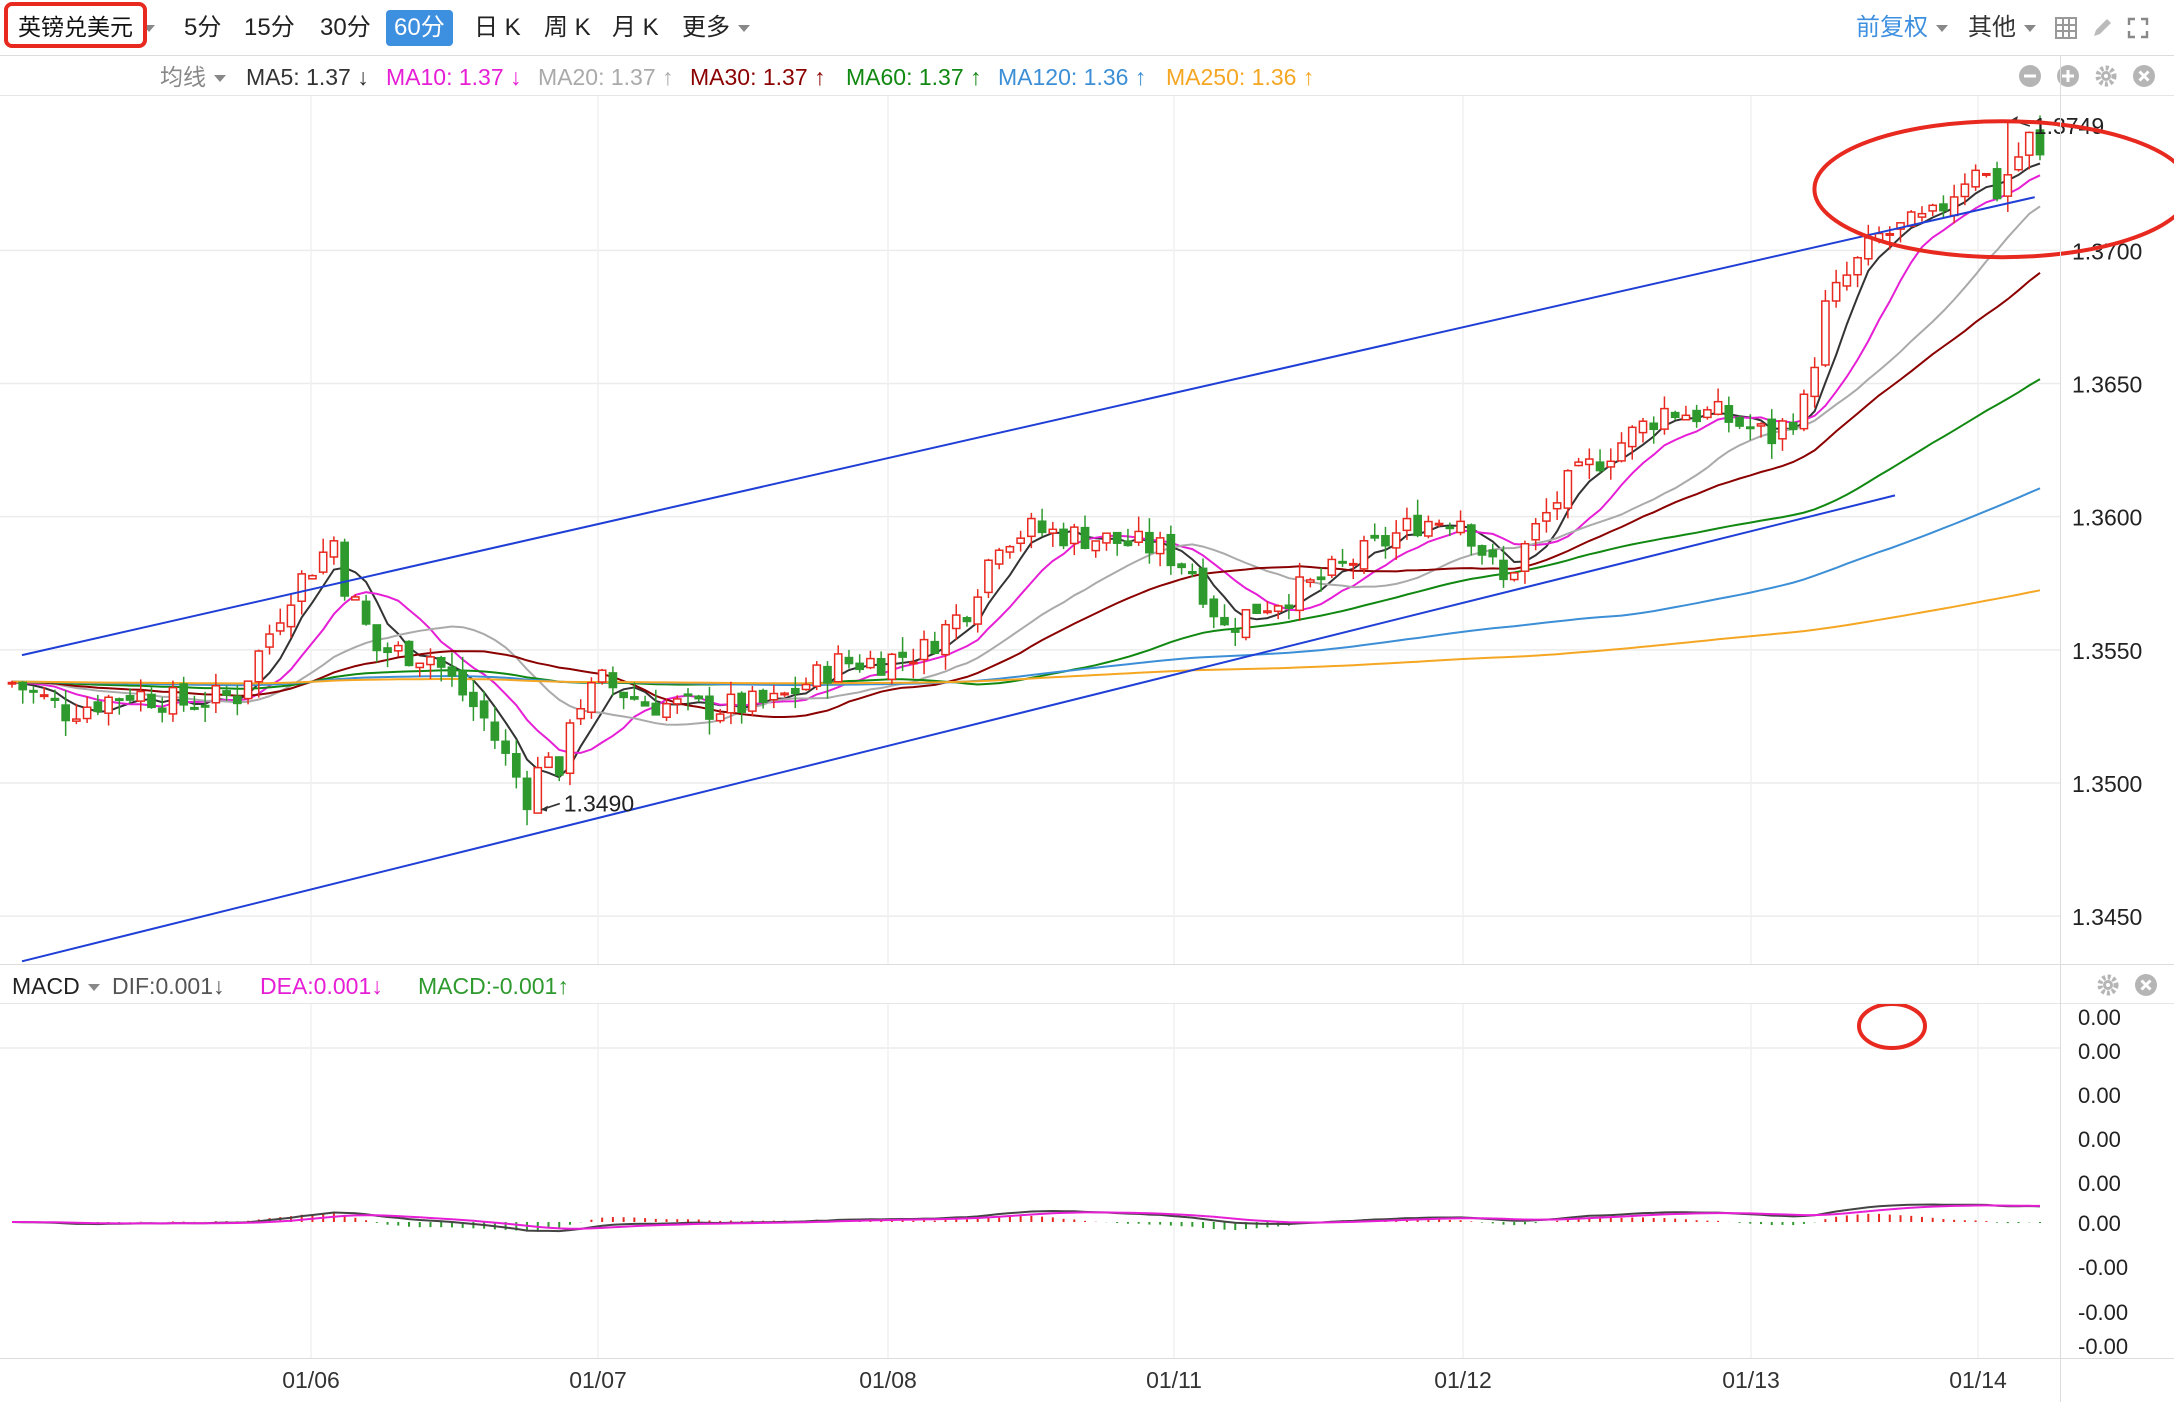 Image resolution: width=2174 pixels, height=1402 pixels. Describe the element at coordinates (193, 77) in the screenshot. I see `ma-type-dropdown: 均线` at that location.